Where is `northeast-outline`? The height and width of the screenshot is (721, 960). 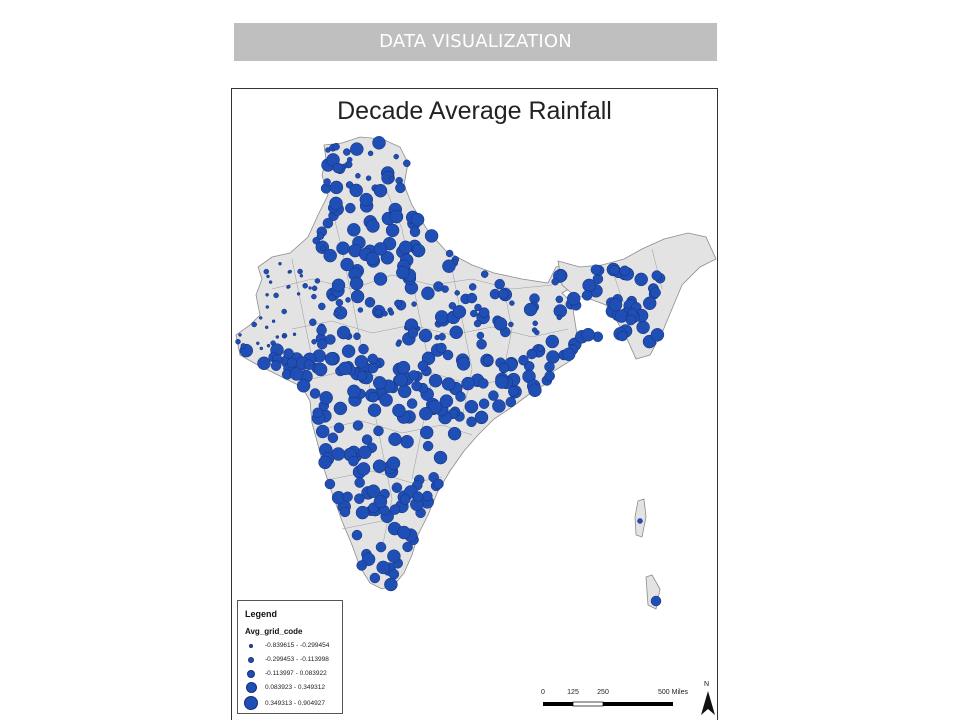
northeast-outline is located at coordinates (637, 296).